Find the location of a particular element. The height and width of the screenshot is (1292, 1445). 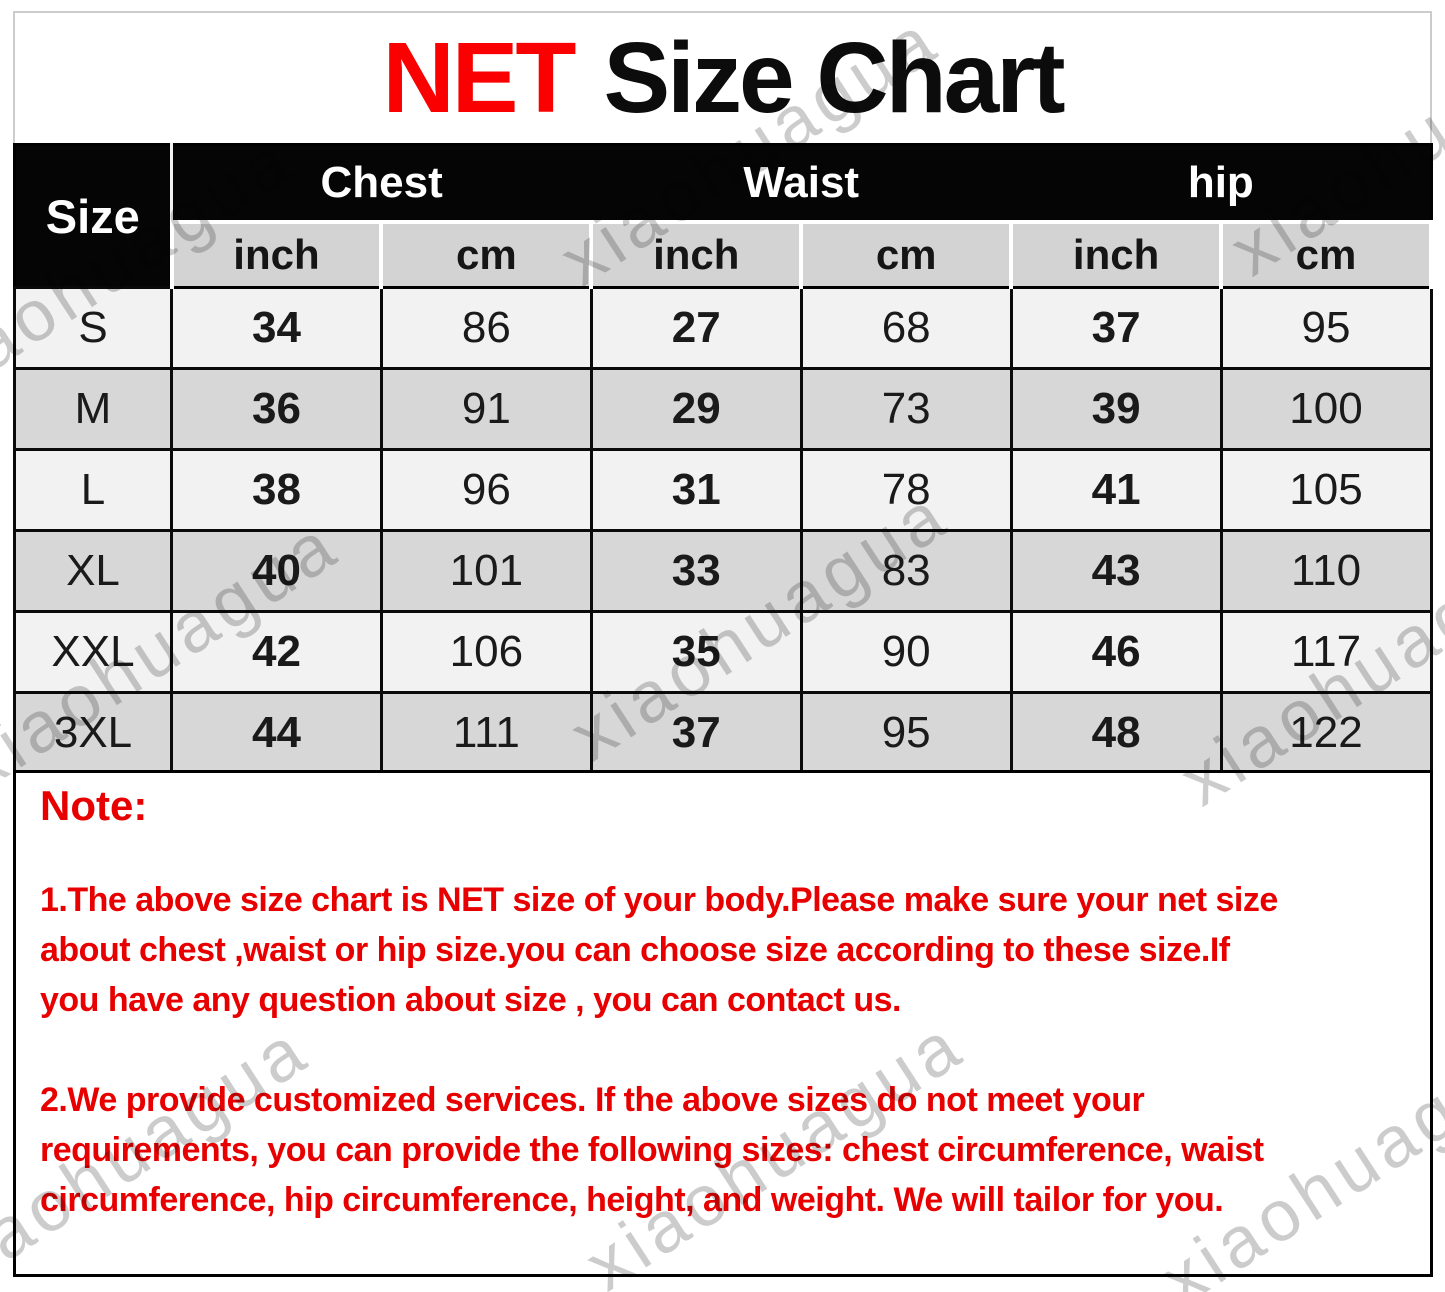

value-cell-inch: 44 is located at coordinates (276, 733).